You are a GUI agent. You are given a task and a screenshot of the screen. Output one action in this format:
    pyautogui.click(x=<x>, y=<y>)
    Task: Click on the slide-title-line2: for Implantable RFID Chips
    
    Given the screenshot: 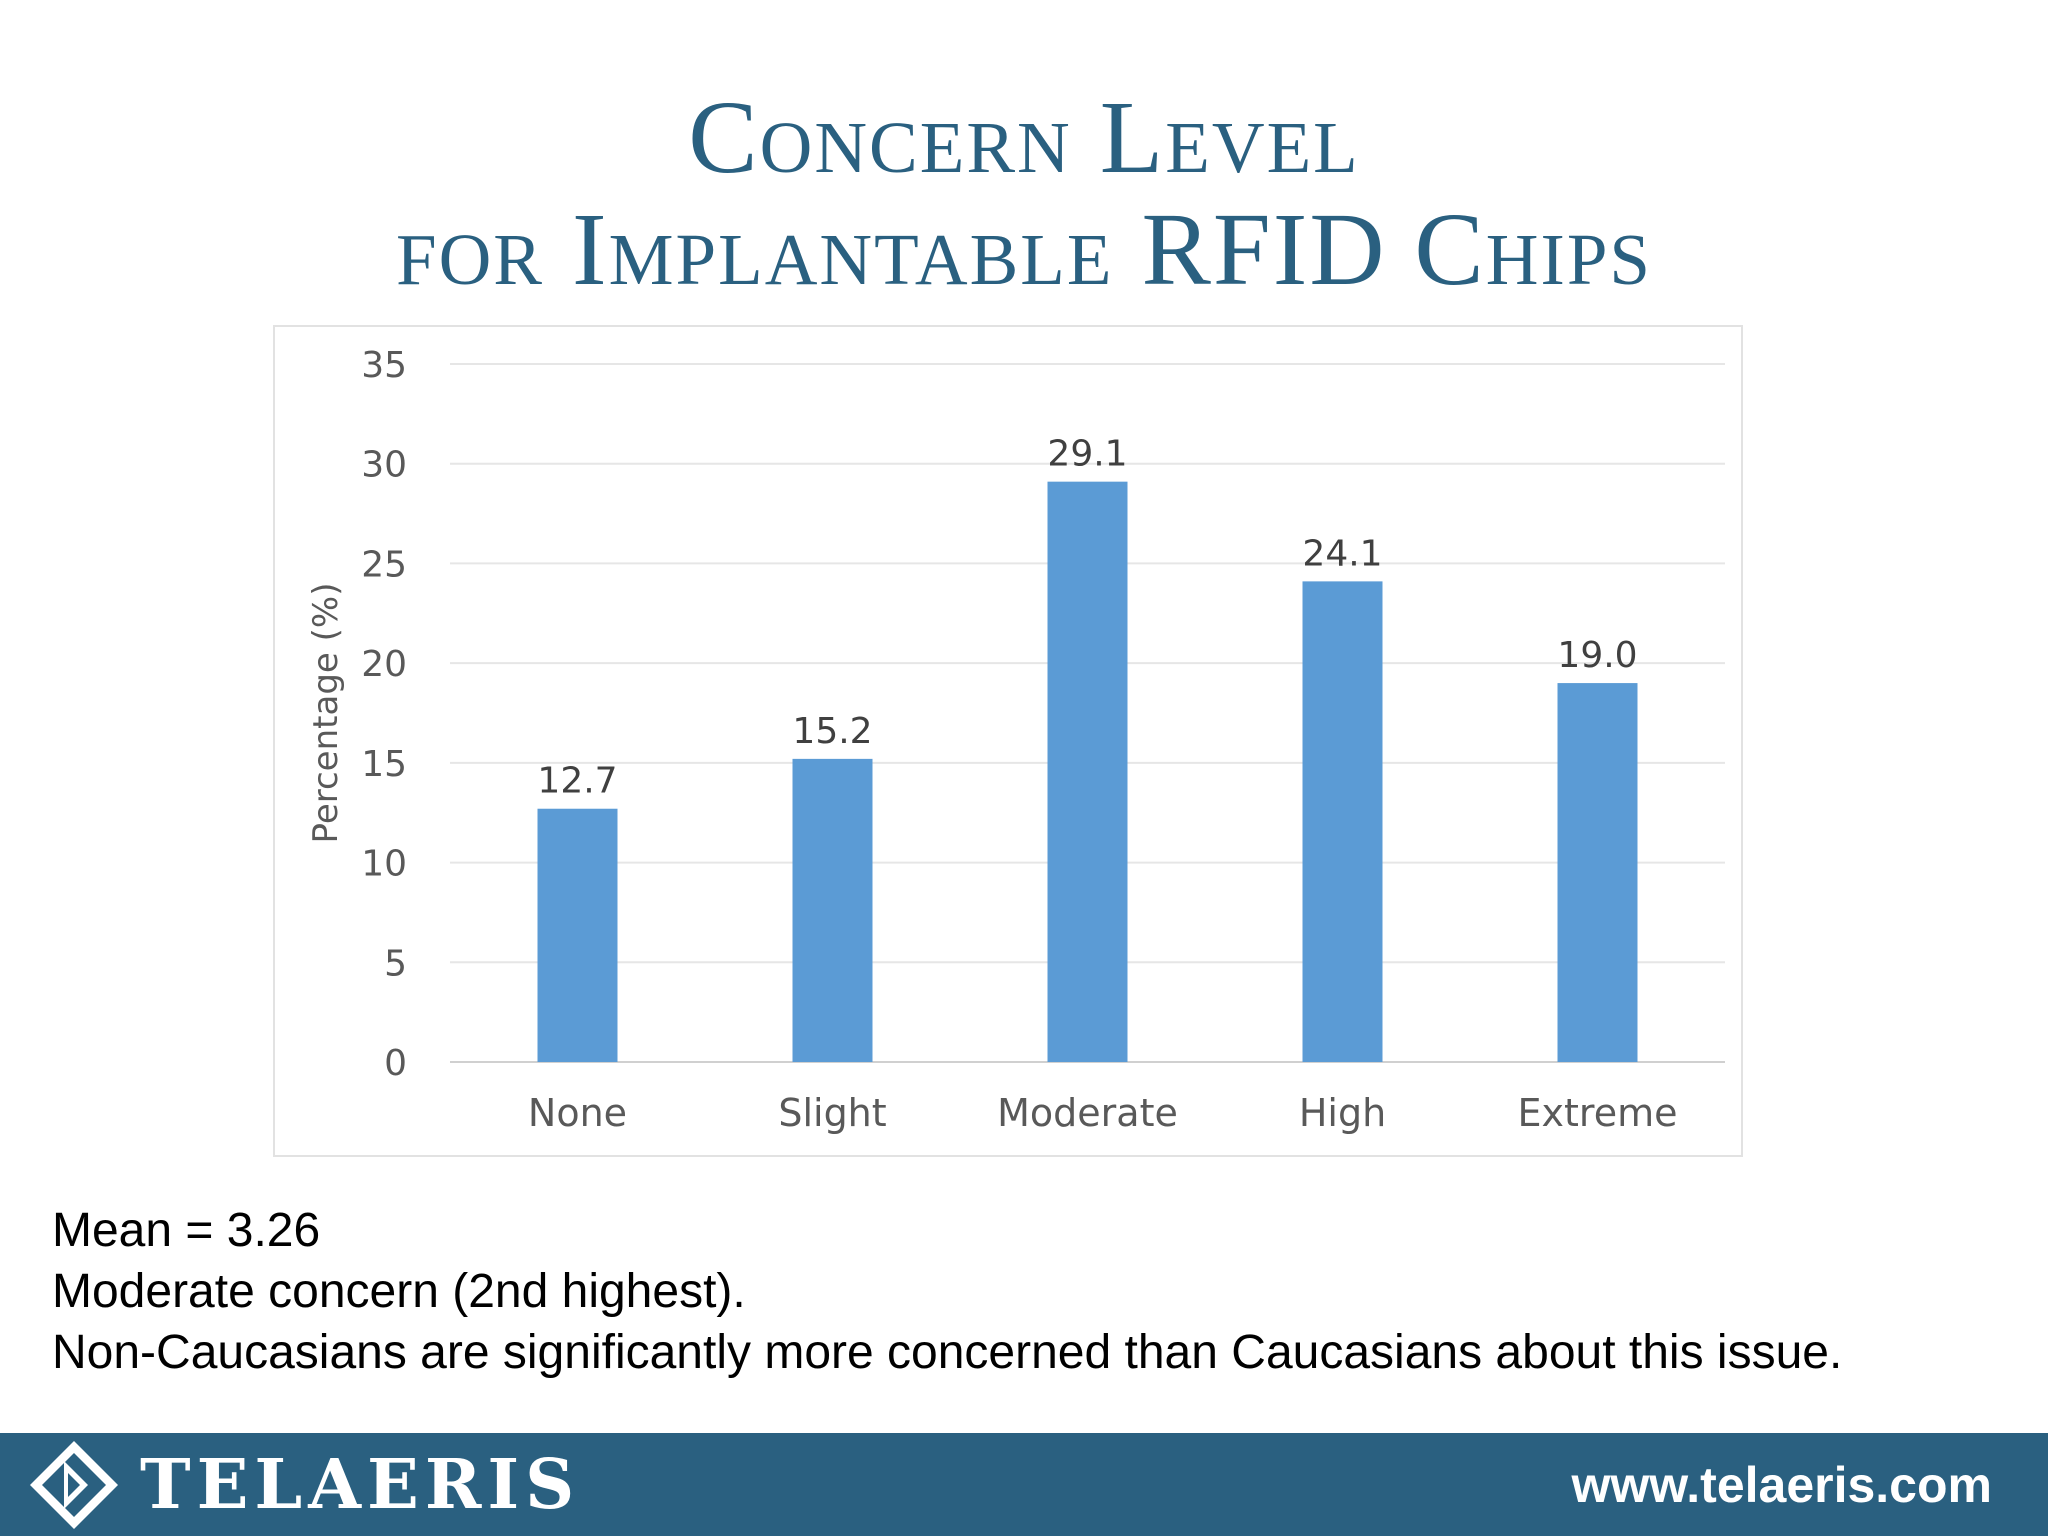 What is the action you would take?
    pyautogui.click(x=1024, y=249)
    